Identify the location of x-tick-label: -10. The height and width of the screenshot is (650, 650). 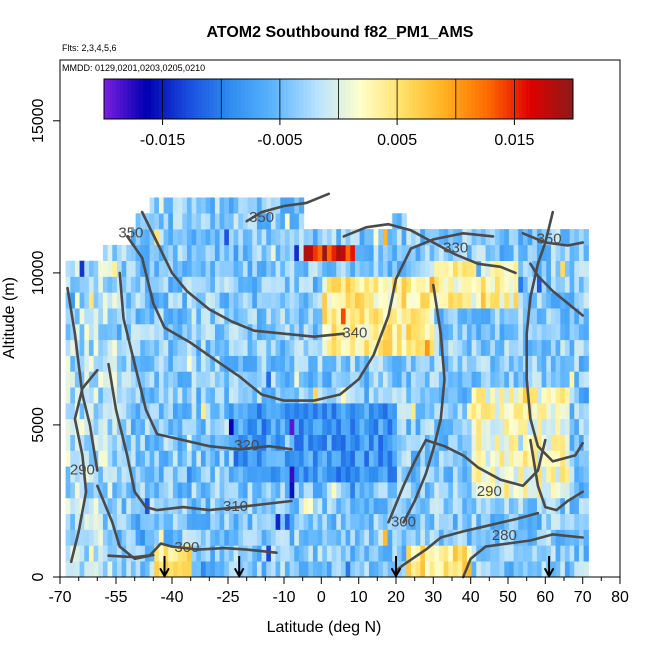
(283, 597).